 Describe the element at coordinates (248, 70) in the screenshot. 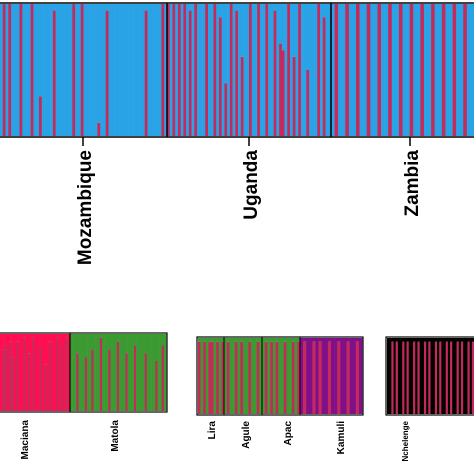

I see `bar-uganda-29-blue` at that location.